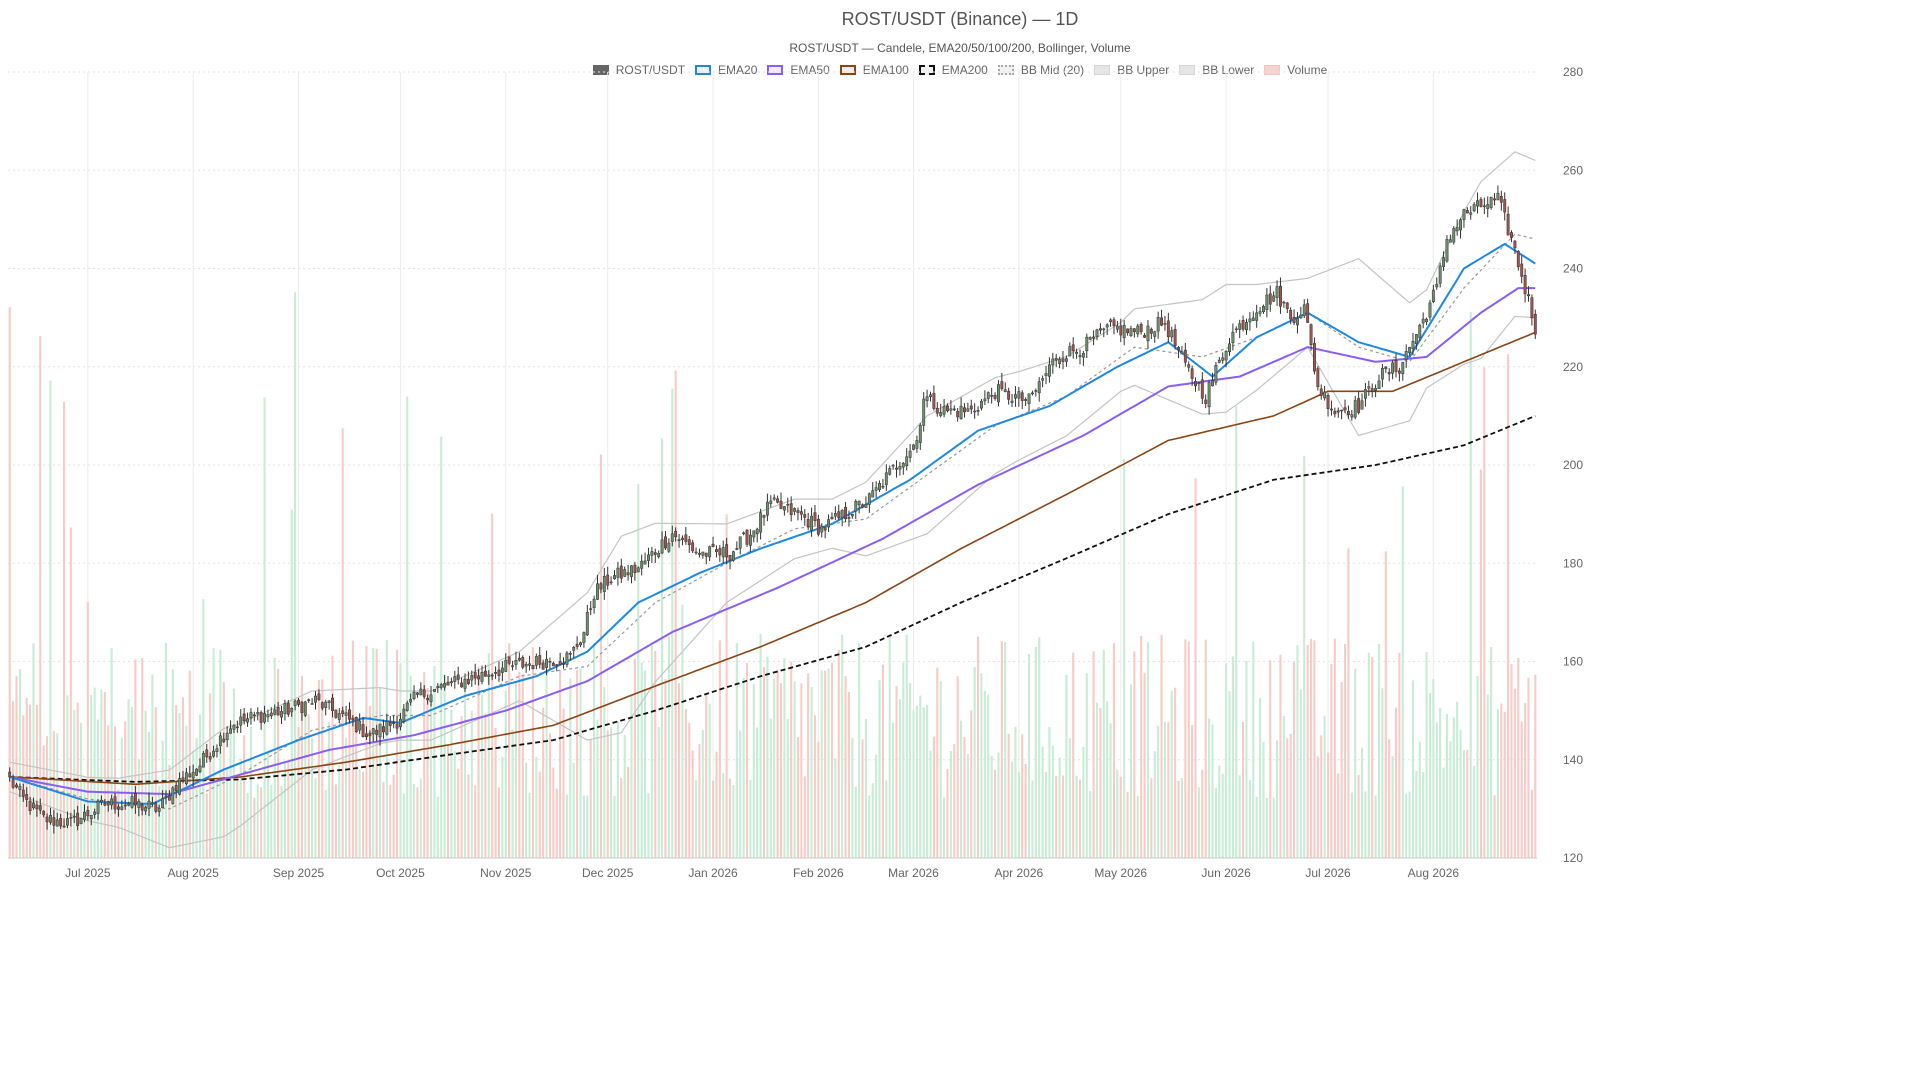 Image resolution: width=1920 pixels, height=1080 pixels. What do you see at coordinates (953, 70) in the screenshot?
I see `legend-item-4: EMA200` at bounding box center [953, 70].